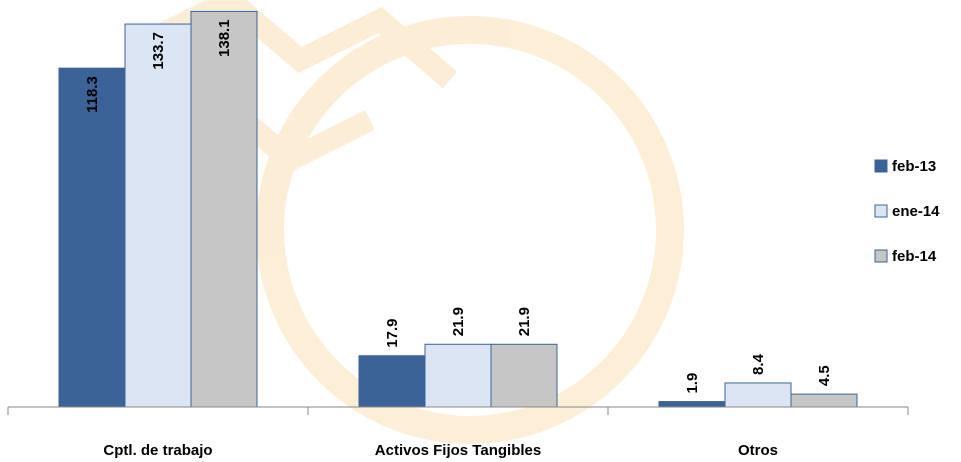  I want to click on legend-label: feb-13, so click(914, 166).